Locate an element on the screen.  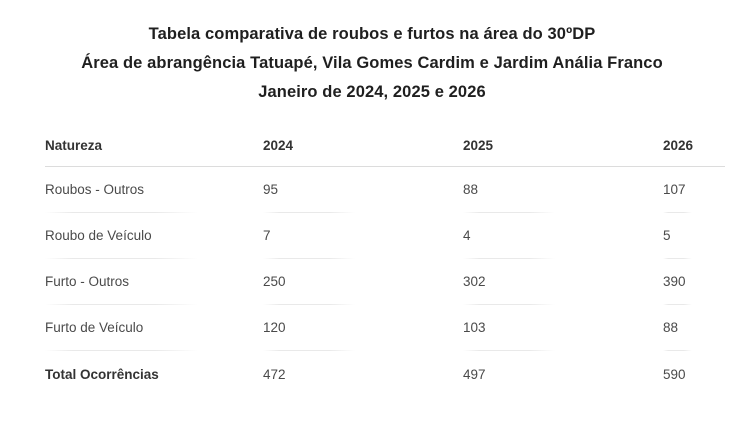
row-label: Furto de Veículo is located at coordinates (154, 328).